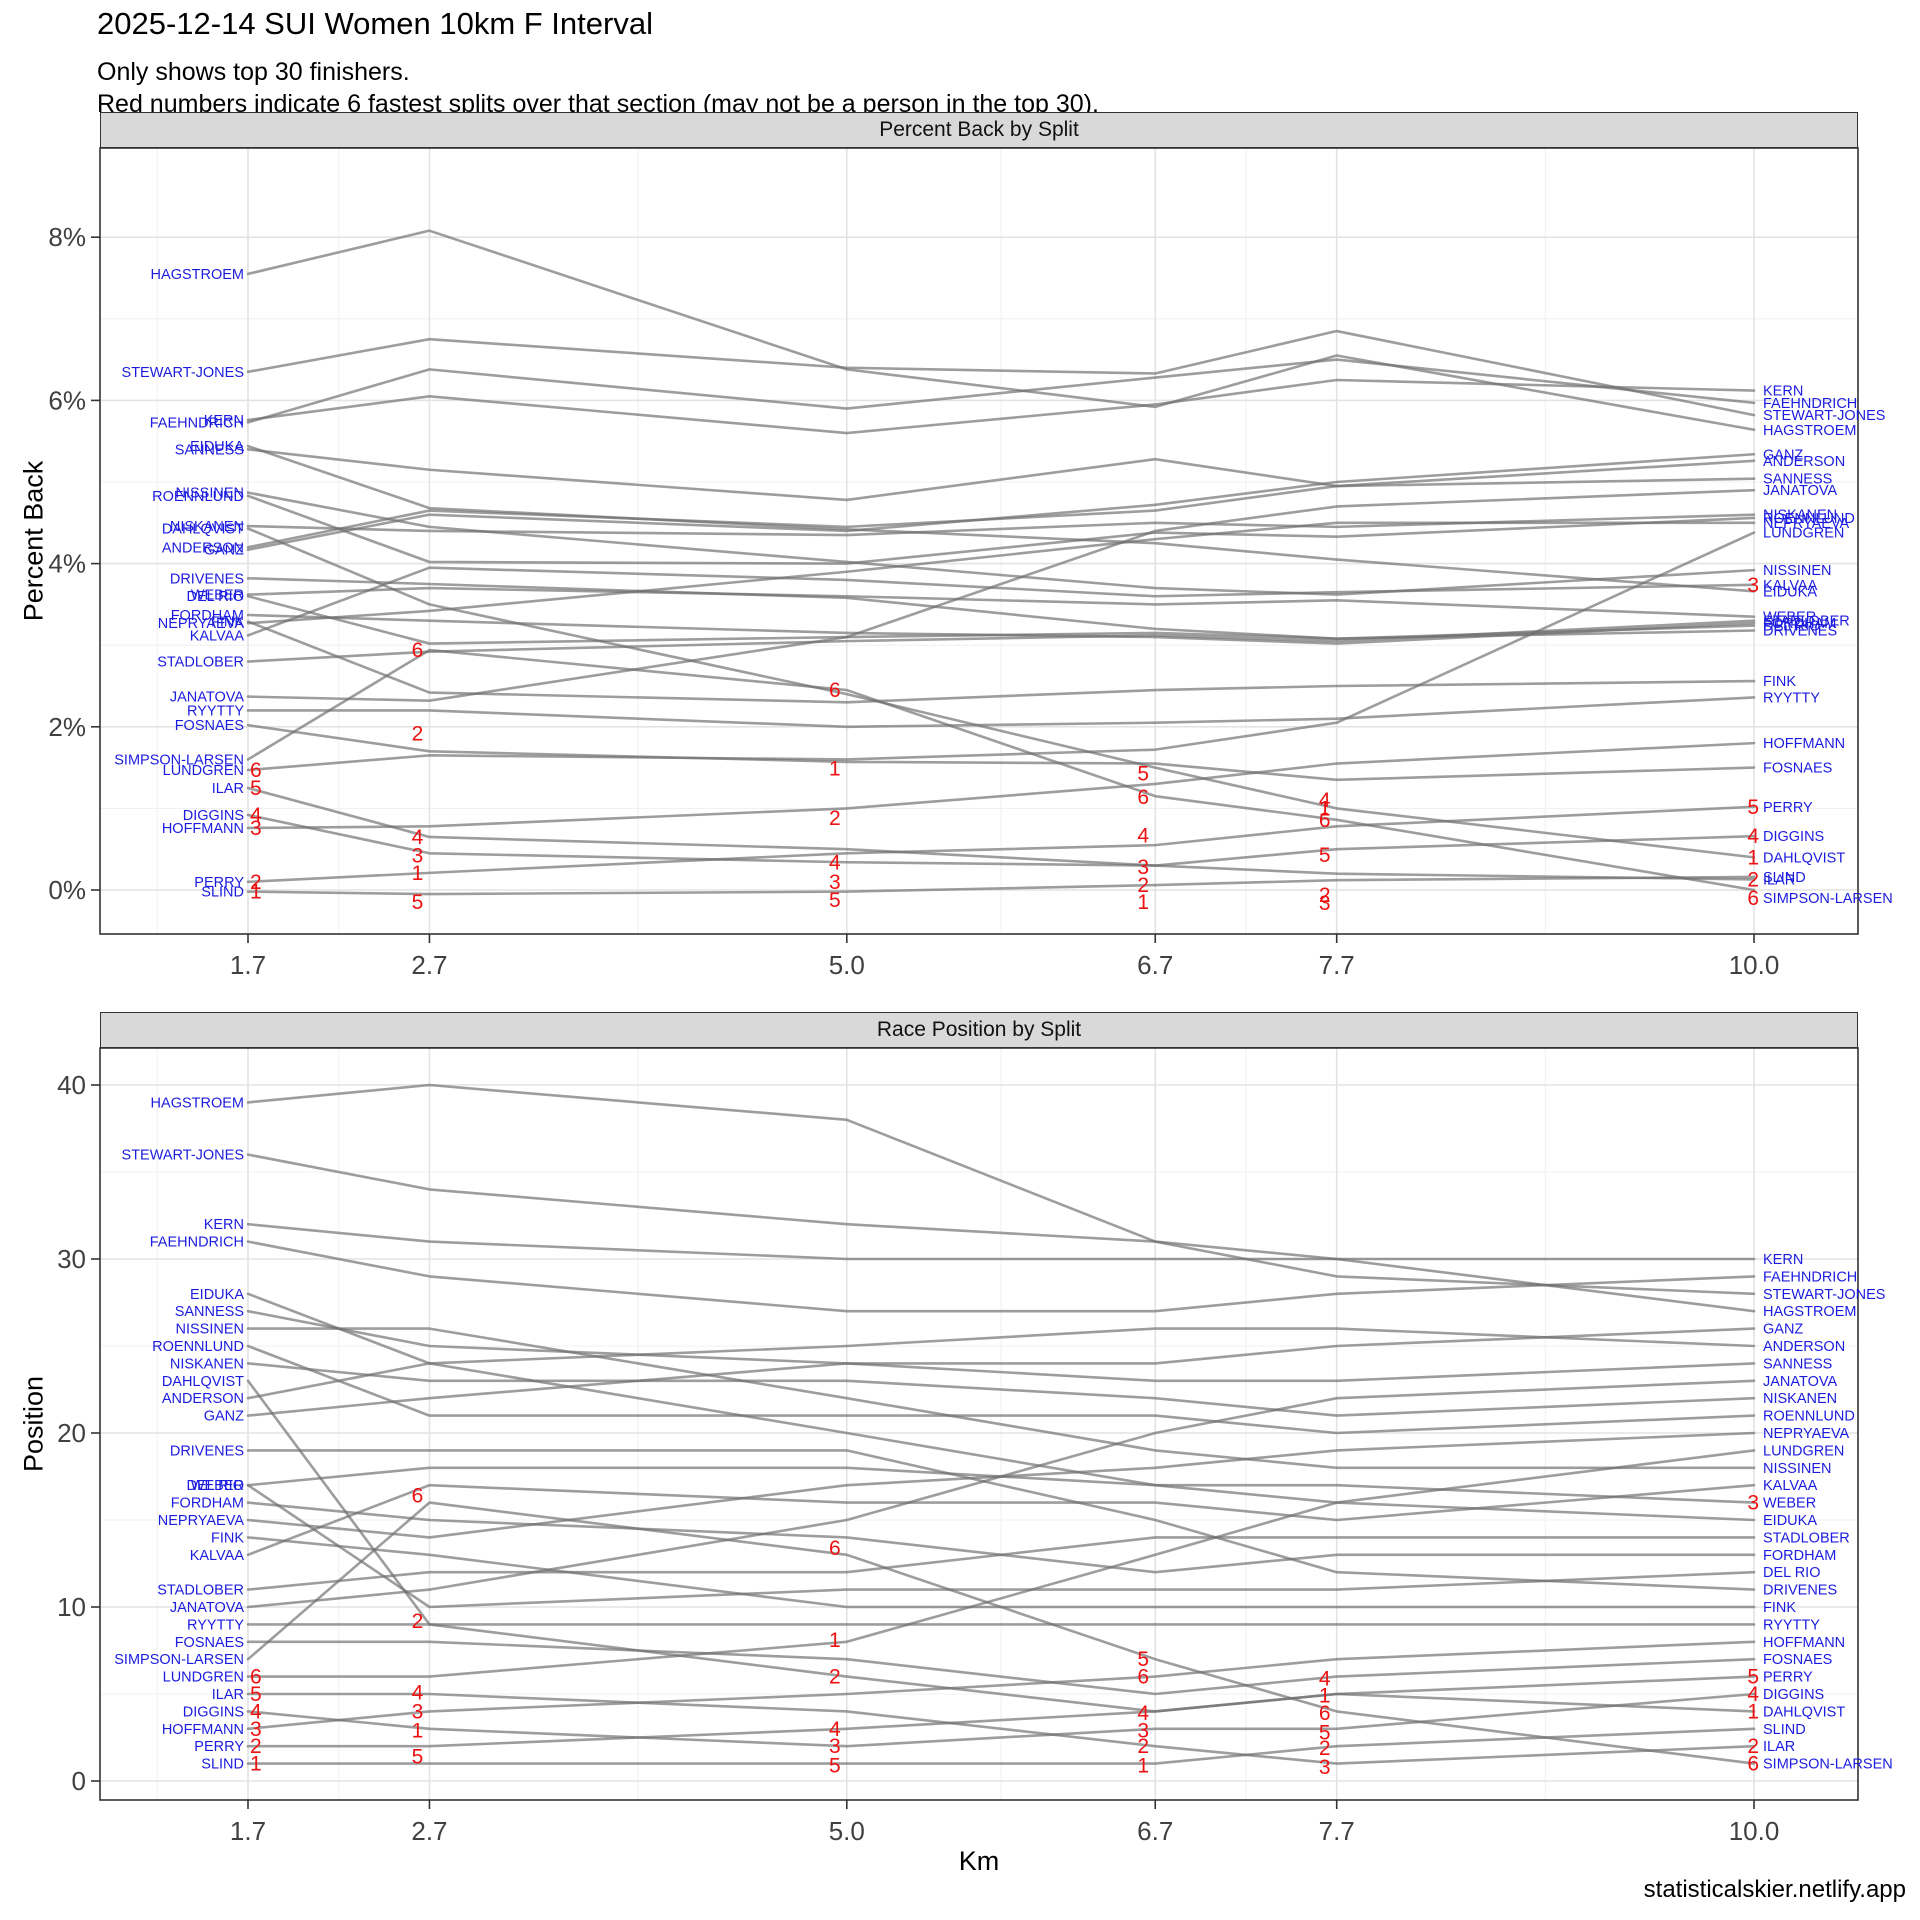  What do you see at coordinates (1824, 1295) in the screenshot?
I see `athlete-label-right: STEWART-JONES` at bounding box center [1824, 1295].